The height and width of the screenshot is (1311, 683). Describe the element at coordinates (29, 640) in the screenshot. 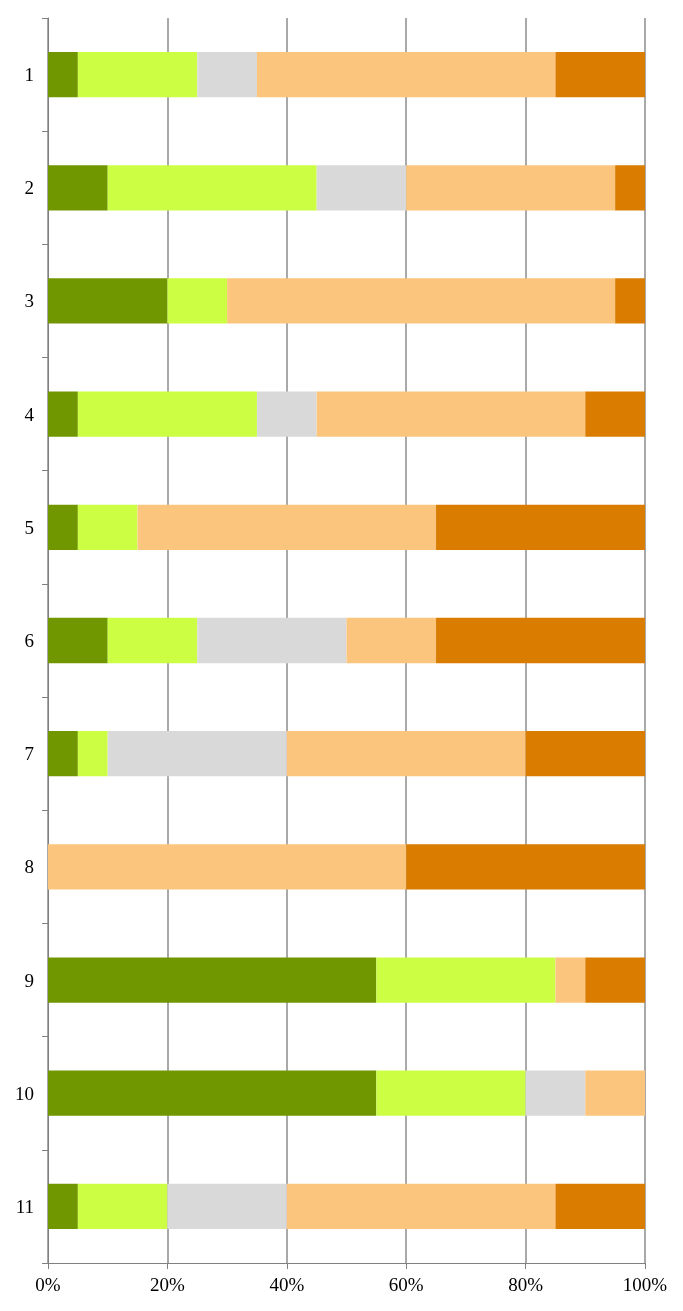

I see `y-tick-label: 6` at that location.